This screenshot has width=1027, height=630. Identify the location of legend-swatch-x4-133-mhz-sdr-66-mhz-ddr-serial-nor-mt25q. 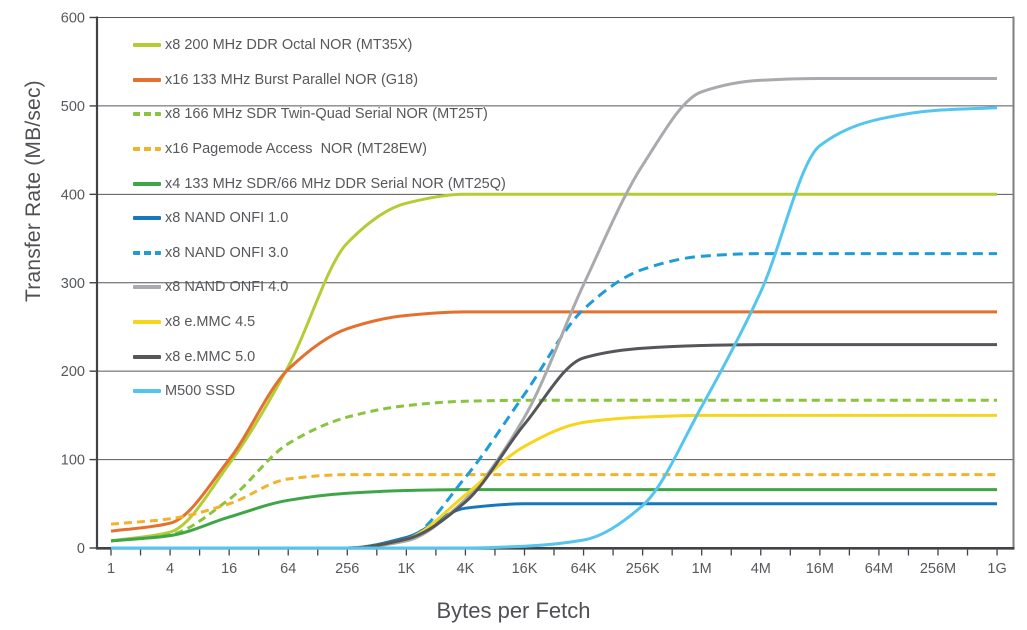
(147, 183).